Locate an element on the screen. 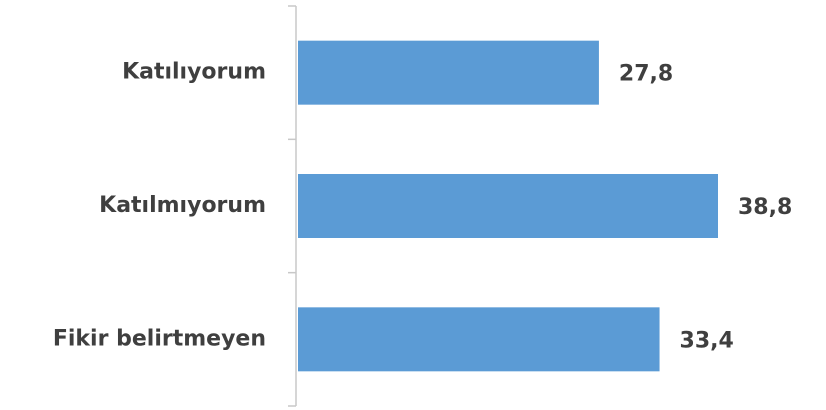 Image resolution: width=826 pixels, height=410 pixels. category-label: Fikir belirtmeyen is located at coordinates (159, 338).